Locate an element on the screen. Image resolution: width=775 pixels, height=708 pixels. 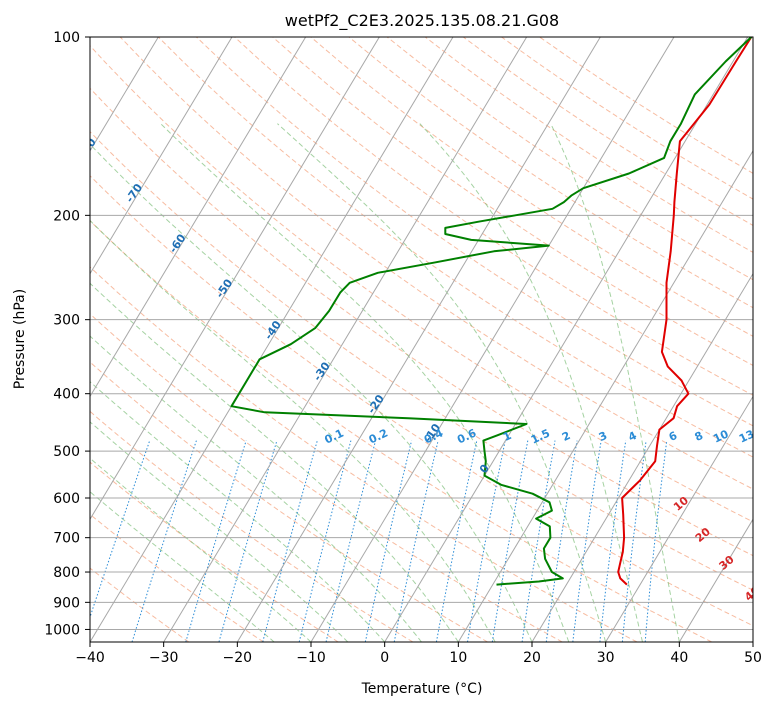
y-tick-label: 1000 is located at coordinates (62, 630).